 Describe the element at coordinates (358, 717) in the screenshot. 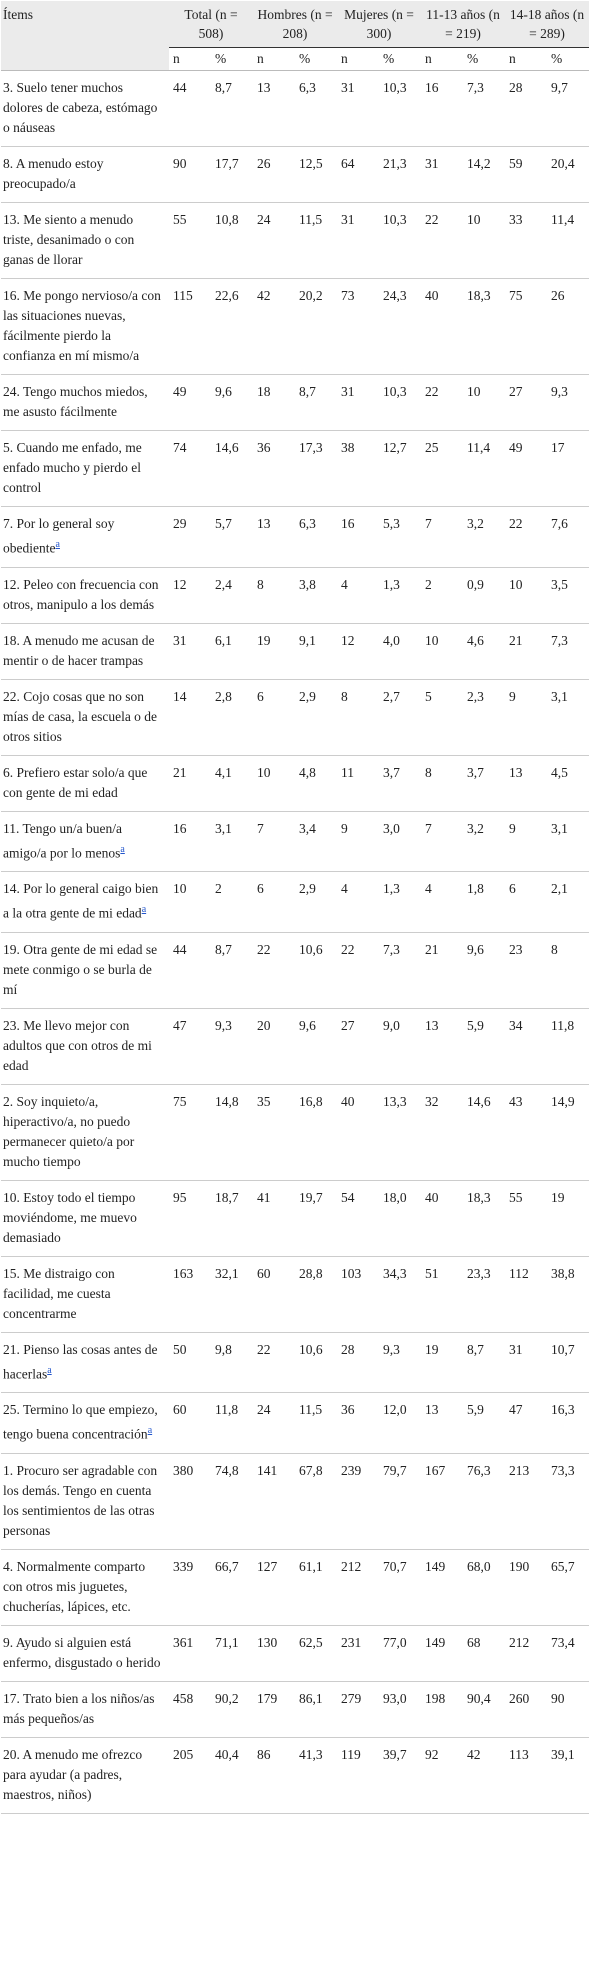

I see `value-cell: 8` at that location.